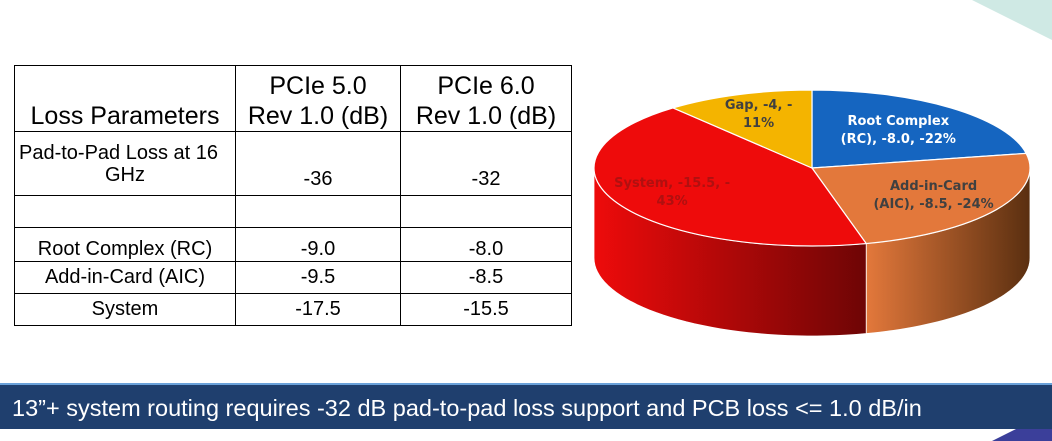  I want to click on table-row: Root Complex (RC) -9.0 -8.0, so click(293, 244).